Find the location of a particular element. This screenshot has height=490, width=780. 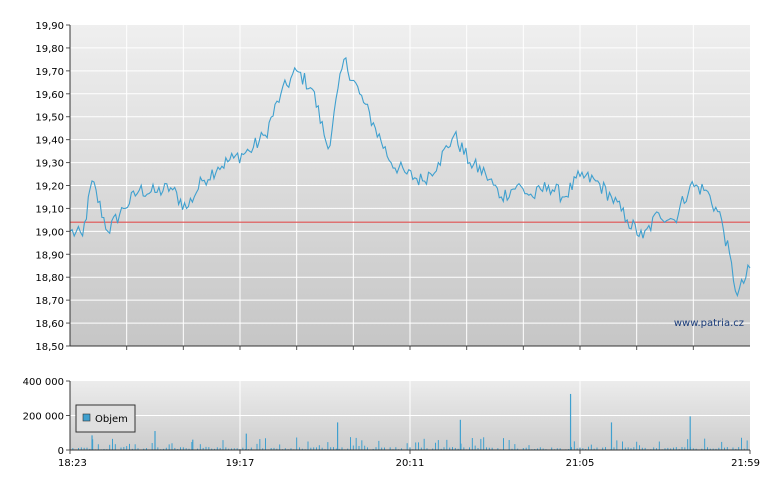

price-y-tick-label: 19,60 is located at coordinates (49, 95).